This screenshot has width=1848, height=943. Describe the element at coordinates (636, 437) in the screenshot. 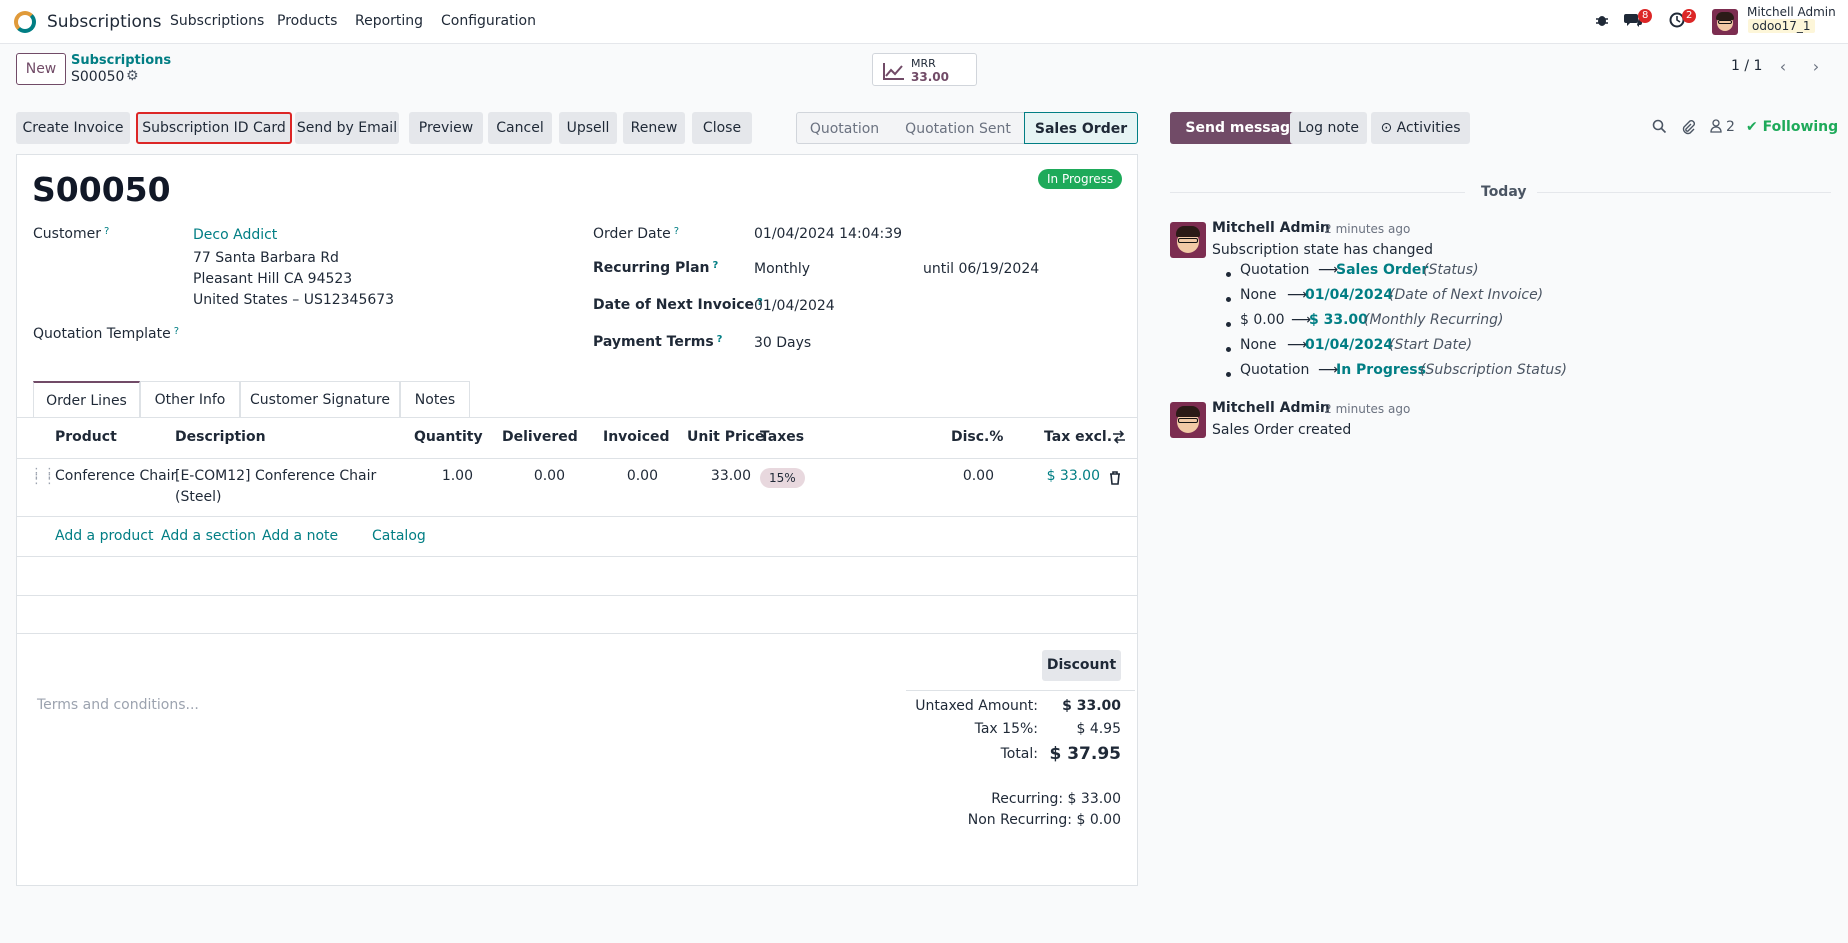

I see `col-invoiced: Invoiced` at that location.